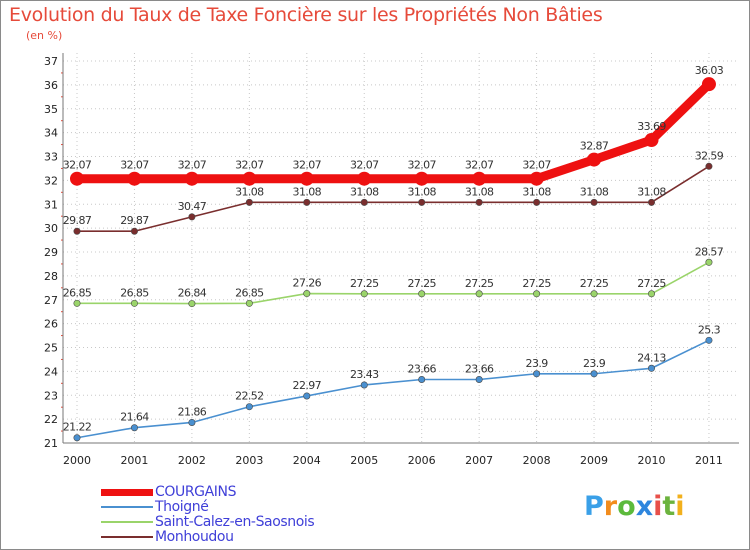 The image size is (750, 550). What do you see at coordinates (44, 35) in the screenshot?
I see `unit-label: (en %)` at bounding box center [44, 35].